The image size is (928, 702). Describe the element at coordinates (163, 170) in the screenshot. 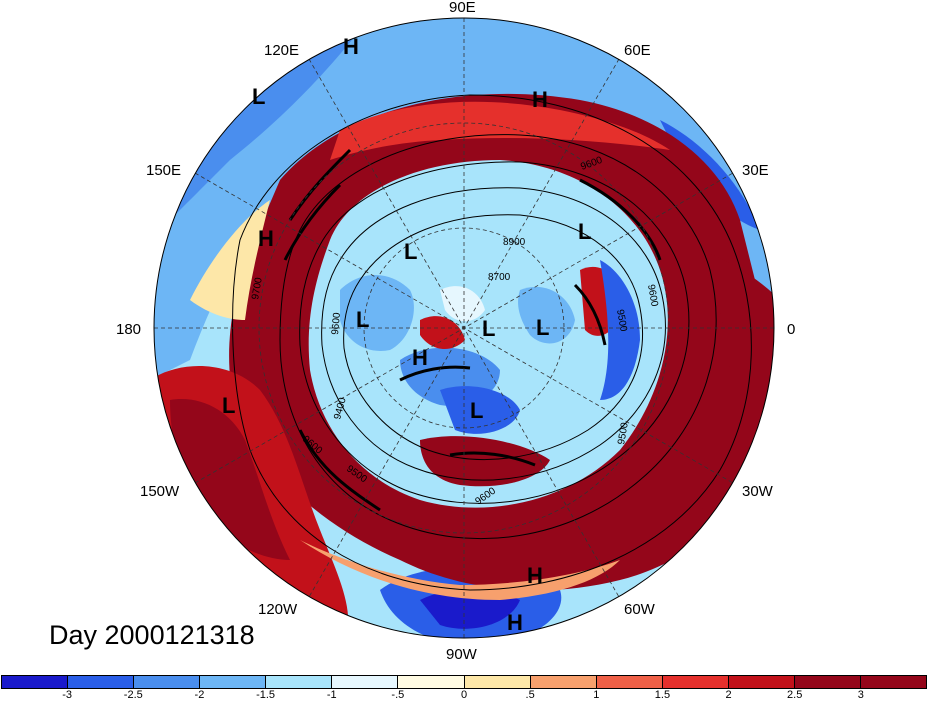

I see `lon-label-150e: 150E` at that location.